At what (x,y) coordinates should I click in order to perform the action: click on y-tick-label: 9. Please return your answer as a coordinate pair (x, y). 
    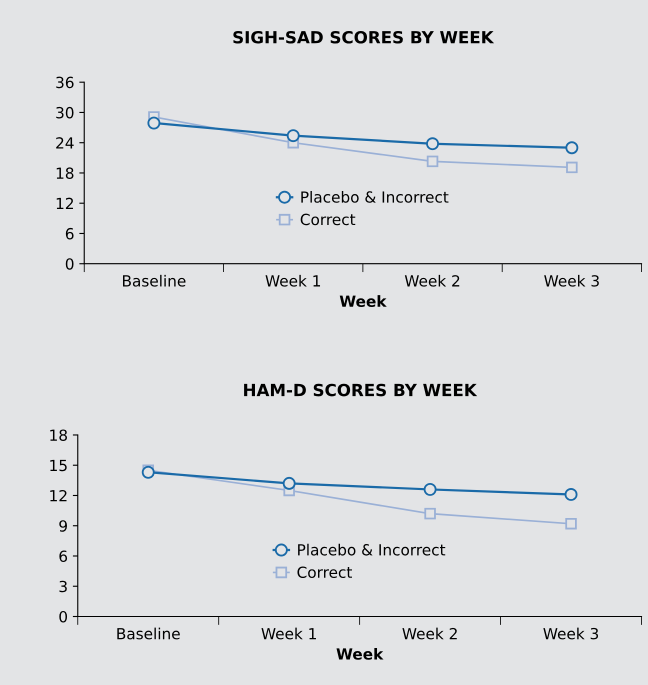
    Looking at the image, I should click on (63, 526).